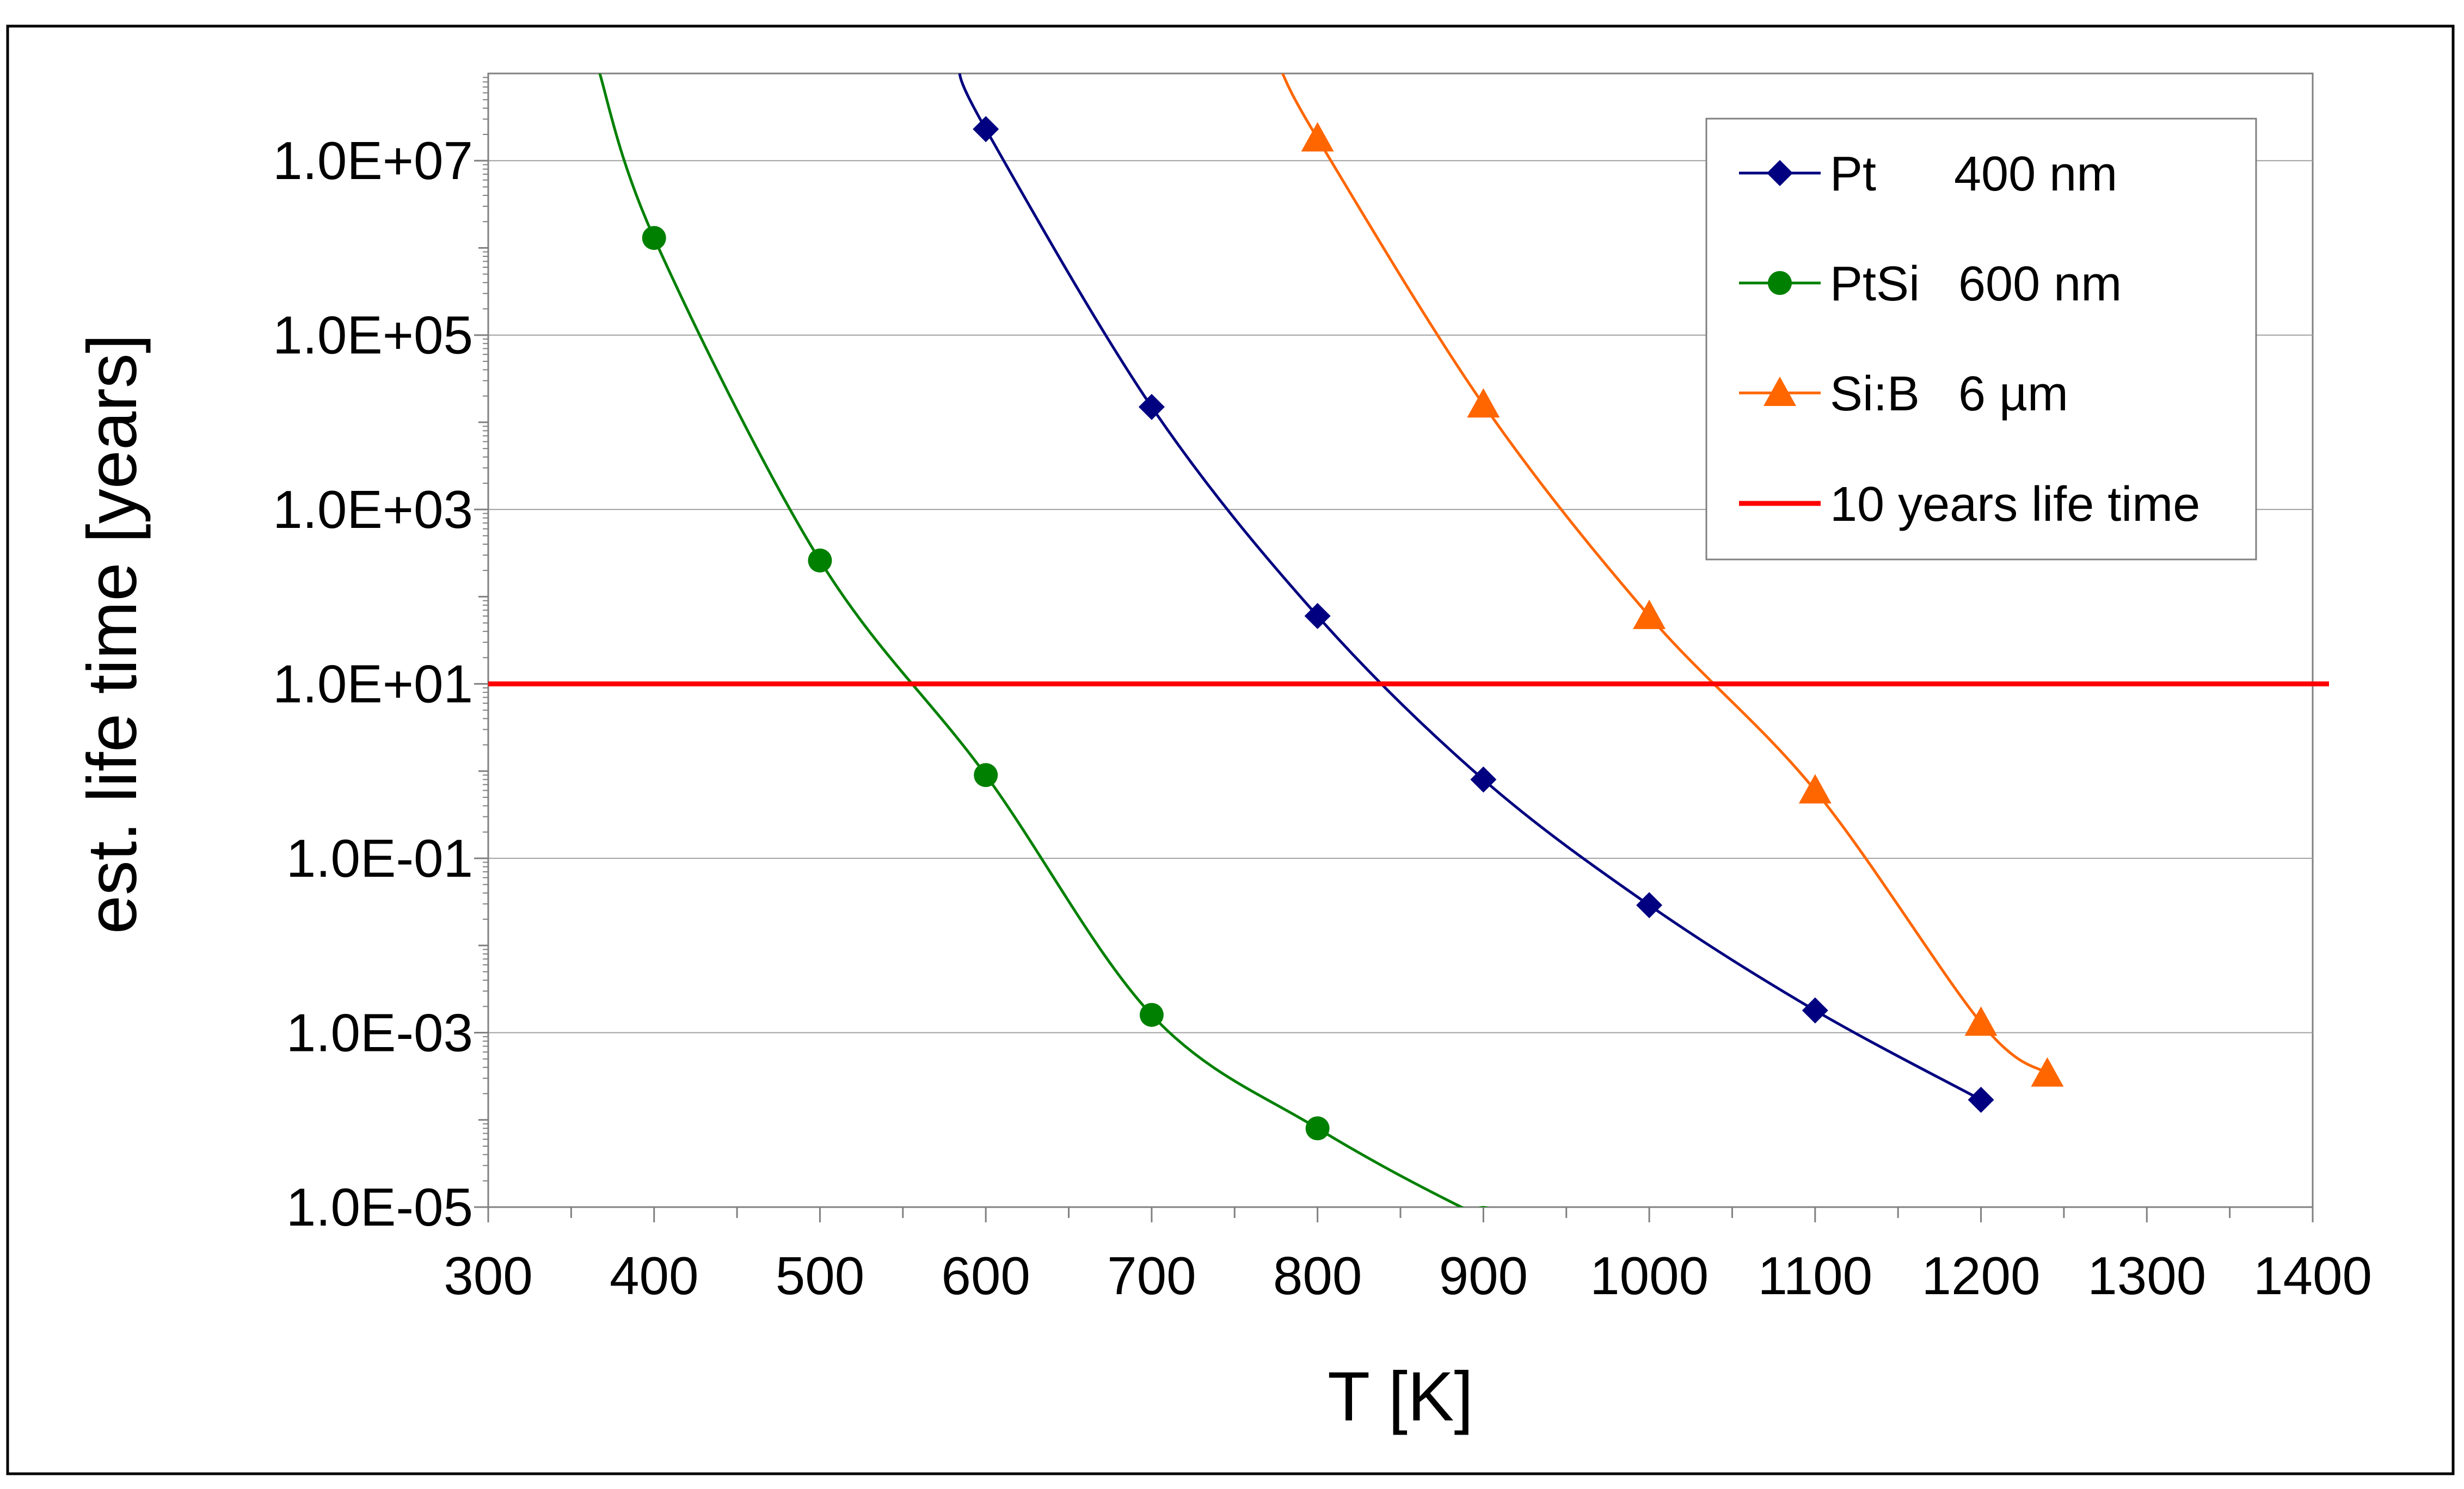 Image resolution: width=2464 pixels, height=1489 pixels. Describe the element at coordinates (1151, 1276) in the screenshot. I see `x-tick-label: 700` at that location.